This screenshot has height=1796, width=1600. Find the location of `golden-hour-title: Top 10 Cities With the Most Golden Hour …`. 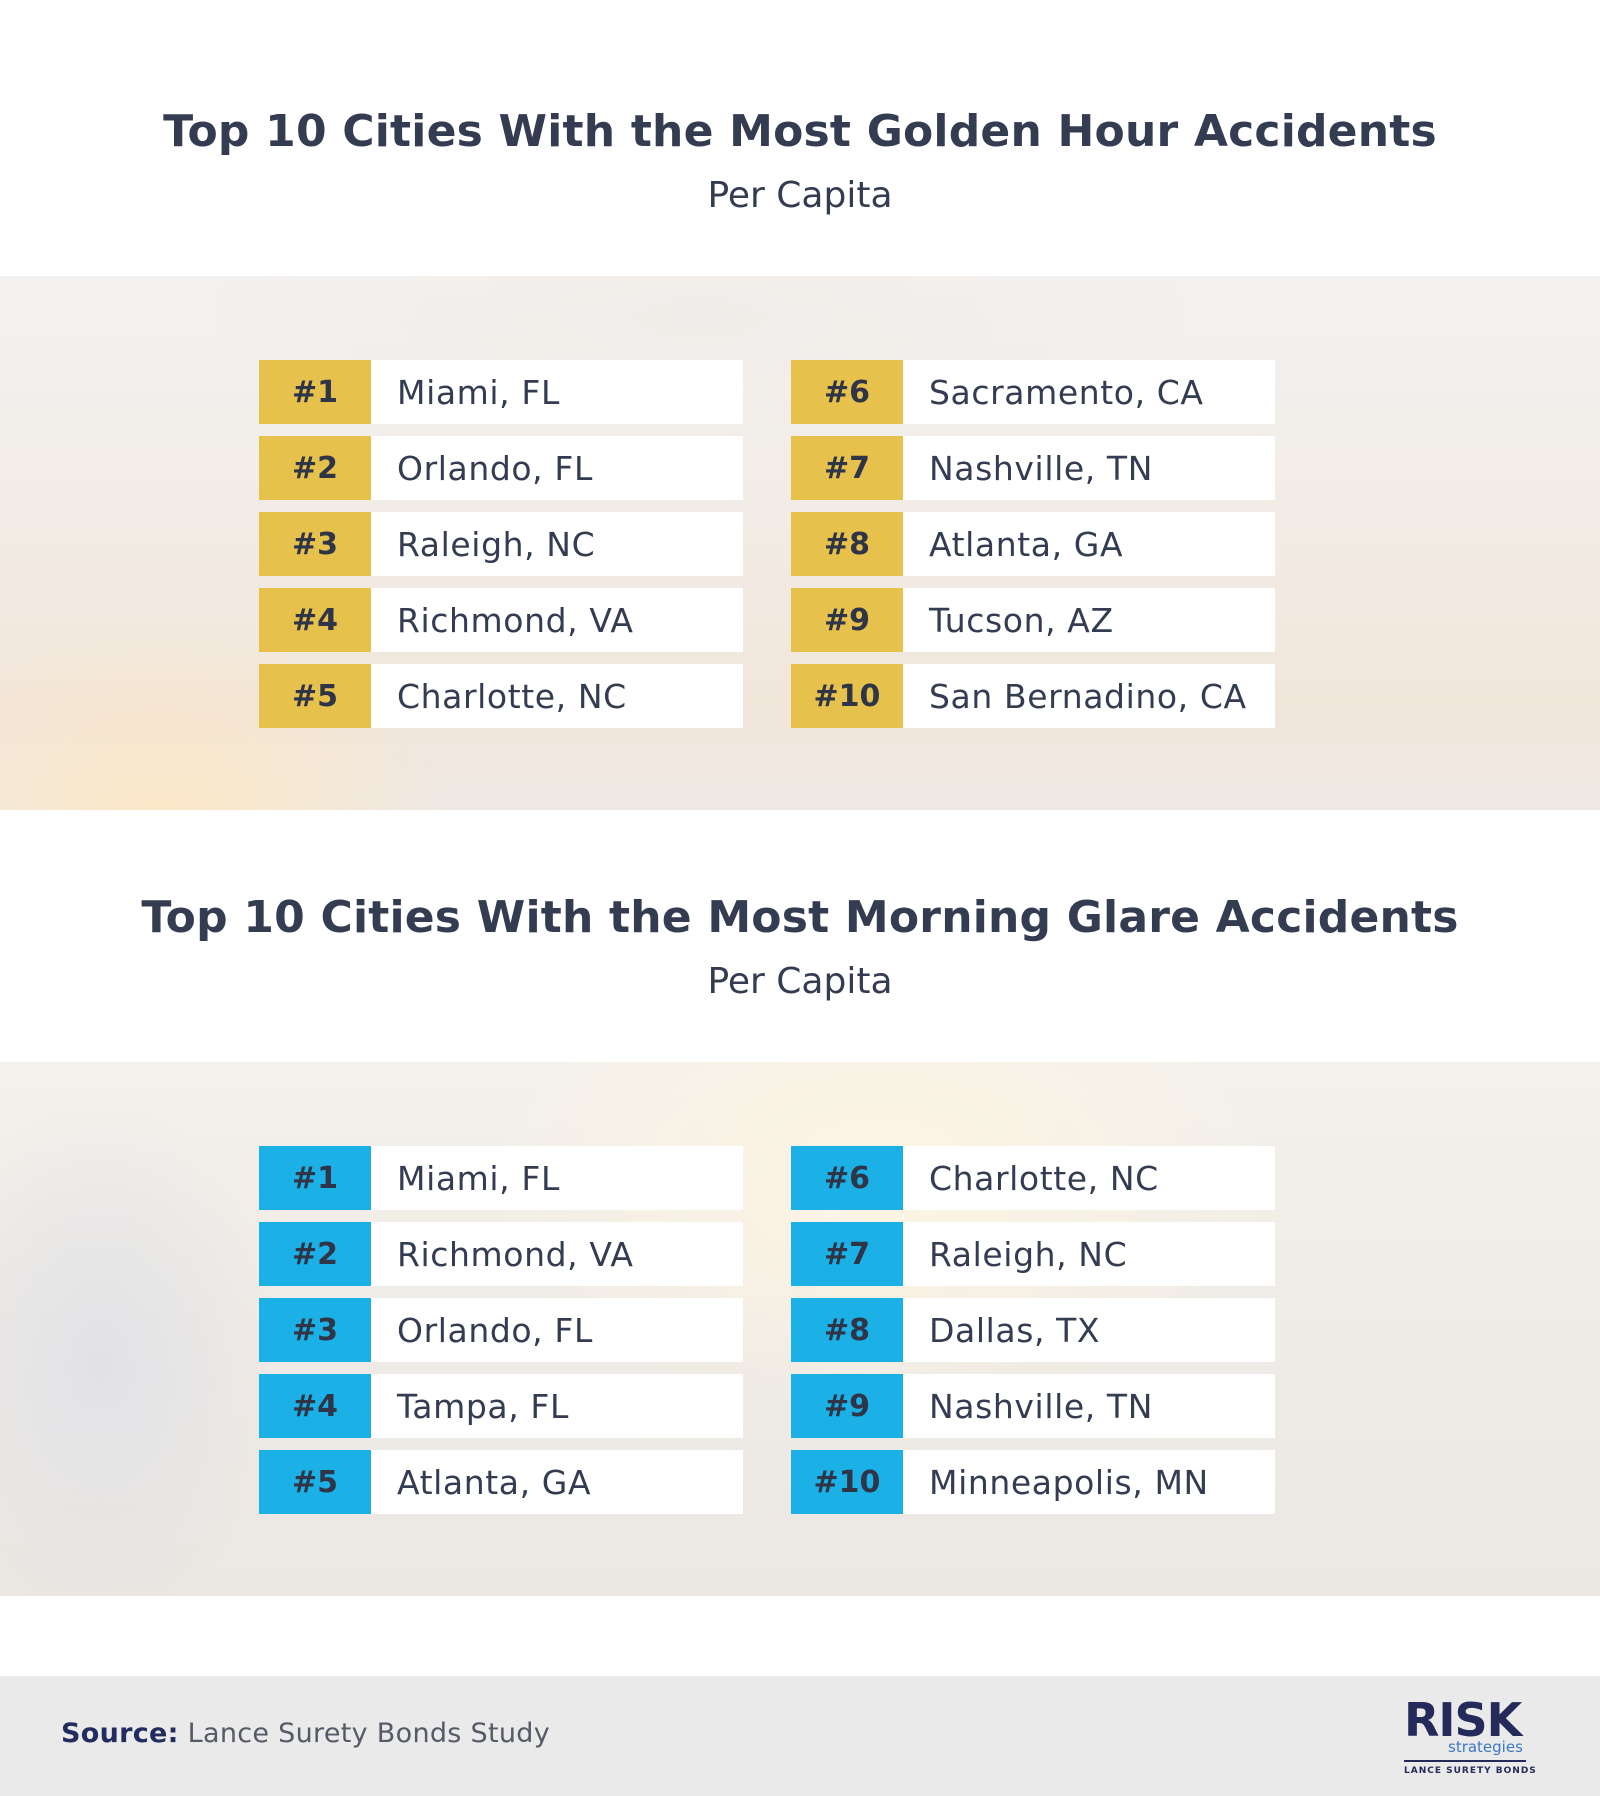

golden-hour-title: Top 10 Cities With the Most Golden Hour … is located at coordinates (800, 131).